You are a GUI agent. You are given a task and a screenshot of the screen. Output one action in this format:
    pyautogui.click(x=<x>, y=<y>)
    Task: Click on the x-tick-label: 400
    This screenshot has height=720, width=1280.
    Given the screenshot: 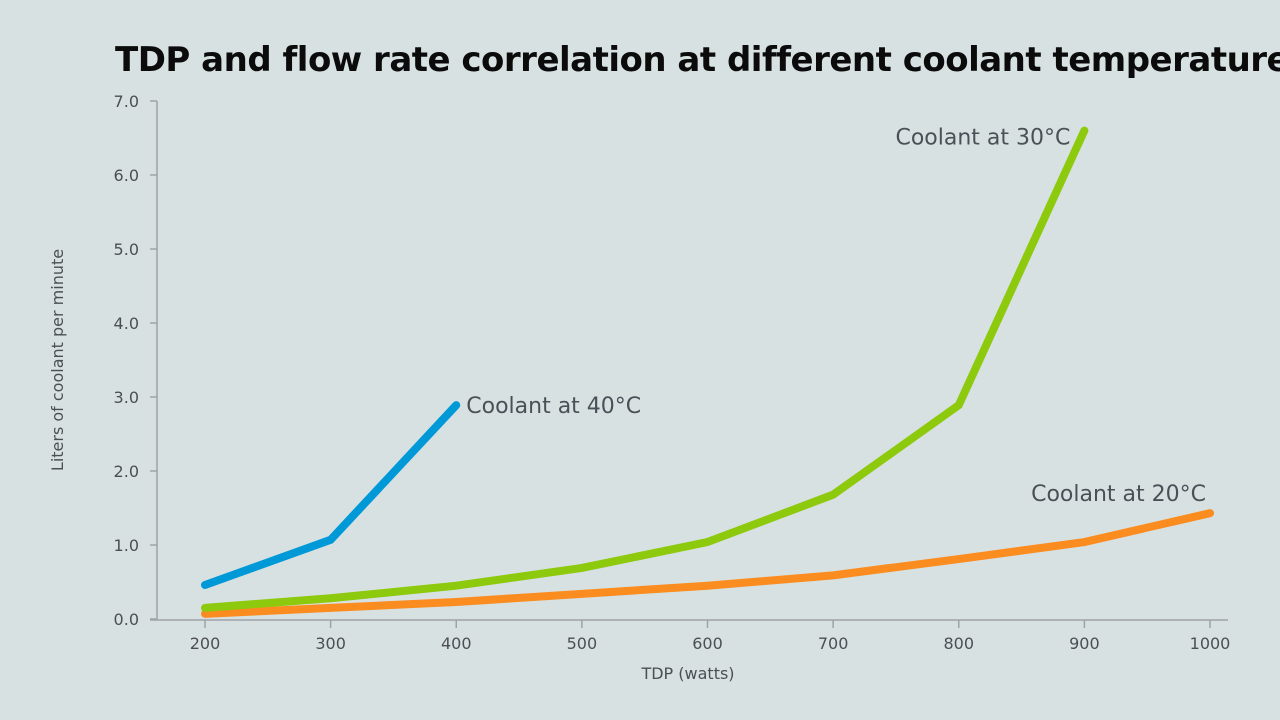 What is the action you would take?
    pyautogui.click(x=456, y=643)
    